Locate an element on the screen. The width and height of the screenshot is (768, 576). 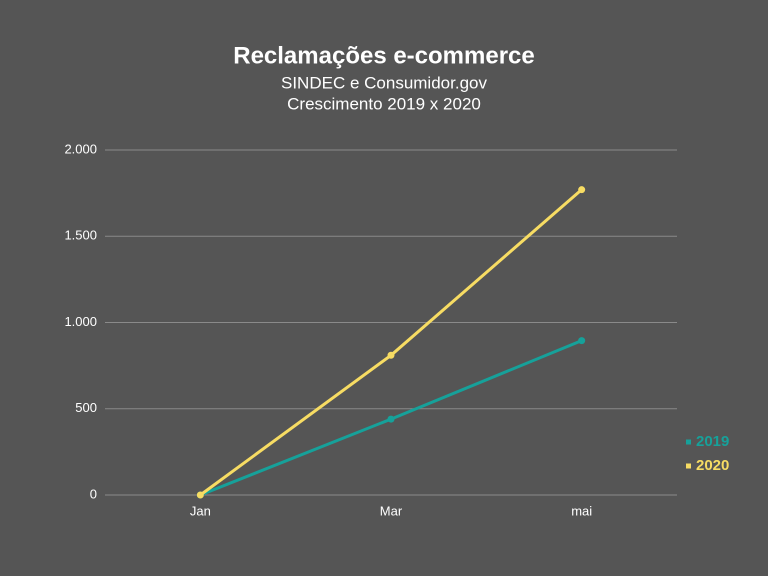
y-tick-label: 0 is located at coordinates (93, 493).